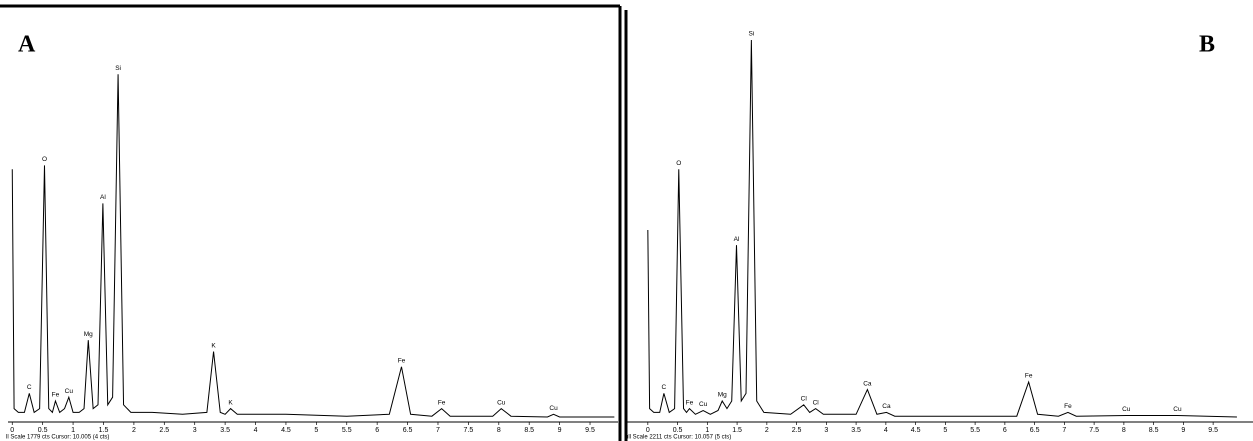 The height and width of the screenshot is (441, 1253). Describe the element at coordinates (27, 45) in the screenshot. I see `panel-label: A` at that location.